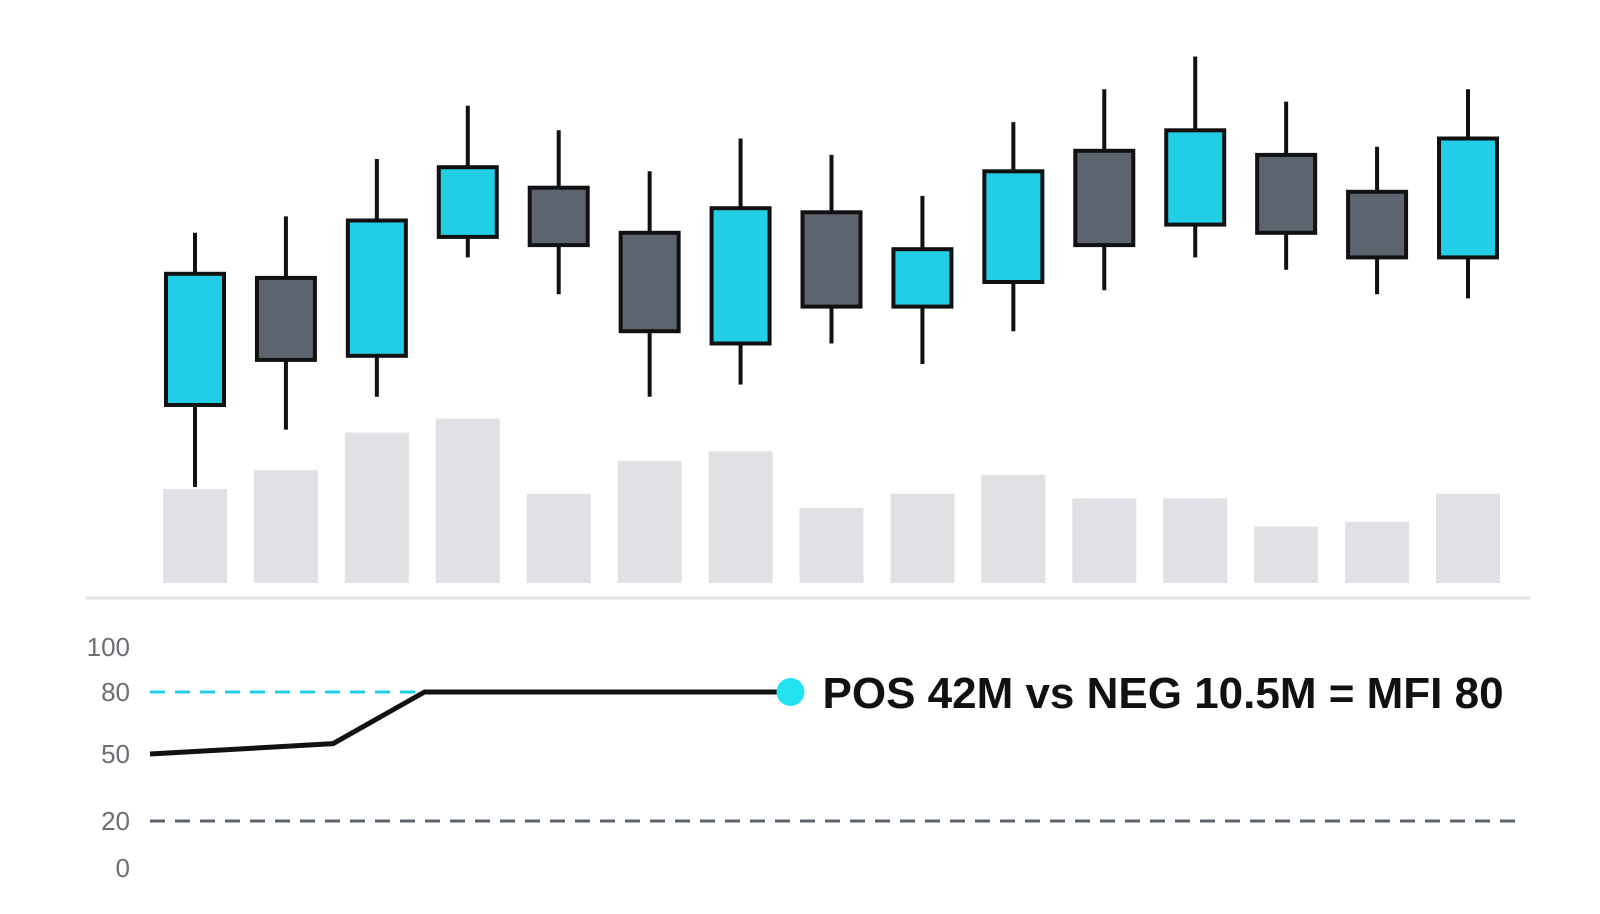 This screenshot has height=914, width=1600. I want to click on mfi-marker, so click(790, 692).